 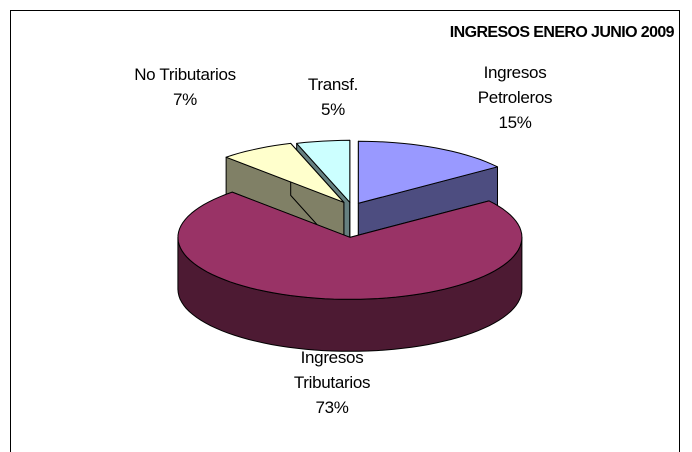 What do you see at coordinates (515, 85) in the screenshot?
I see `category-label: Ingresos Petroleros` at bounding box center [515, 85].